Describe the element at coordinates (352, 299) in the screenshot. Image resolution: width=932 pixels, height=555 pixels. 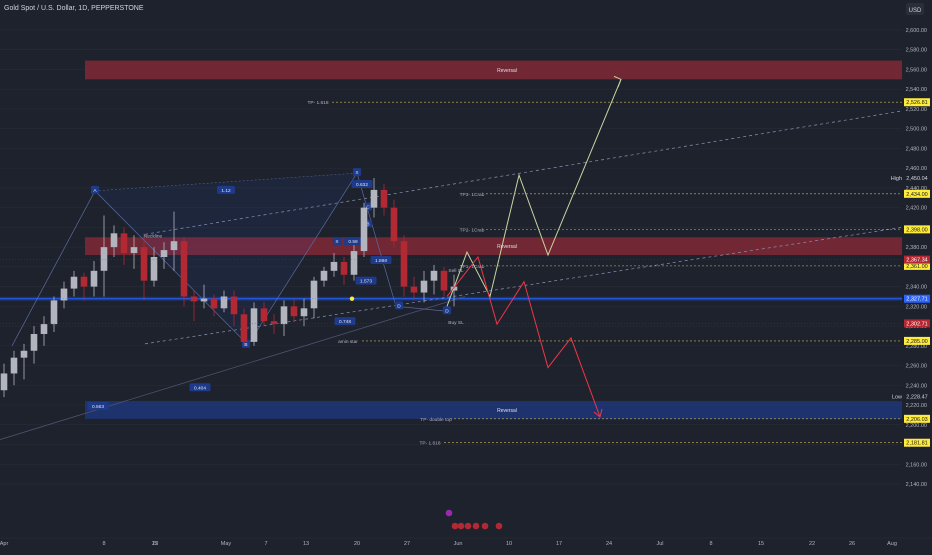
I see `pivot-dot` at that location.